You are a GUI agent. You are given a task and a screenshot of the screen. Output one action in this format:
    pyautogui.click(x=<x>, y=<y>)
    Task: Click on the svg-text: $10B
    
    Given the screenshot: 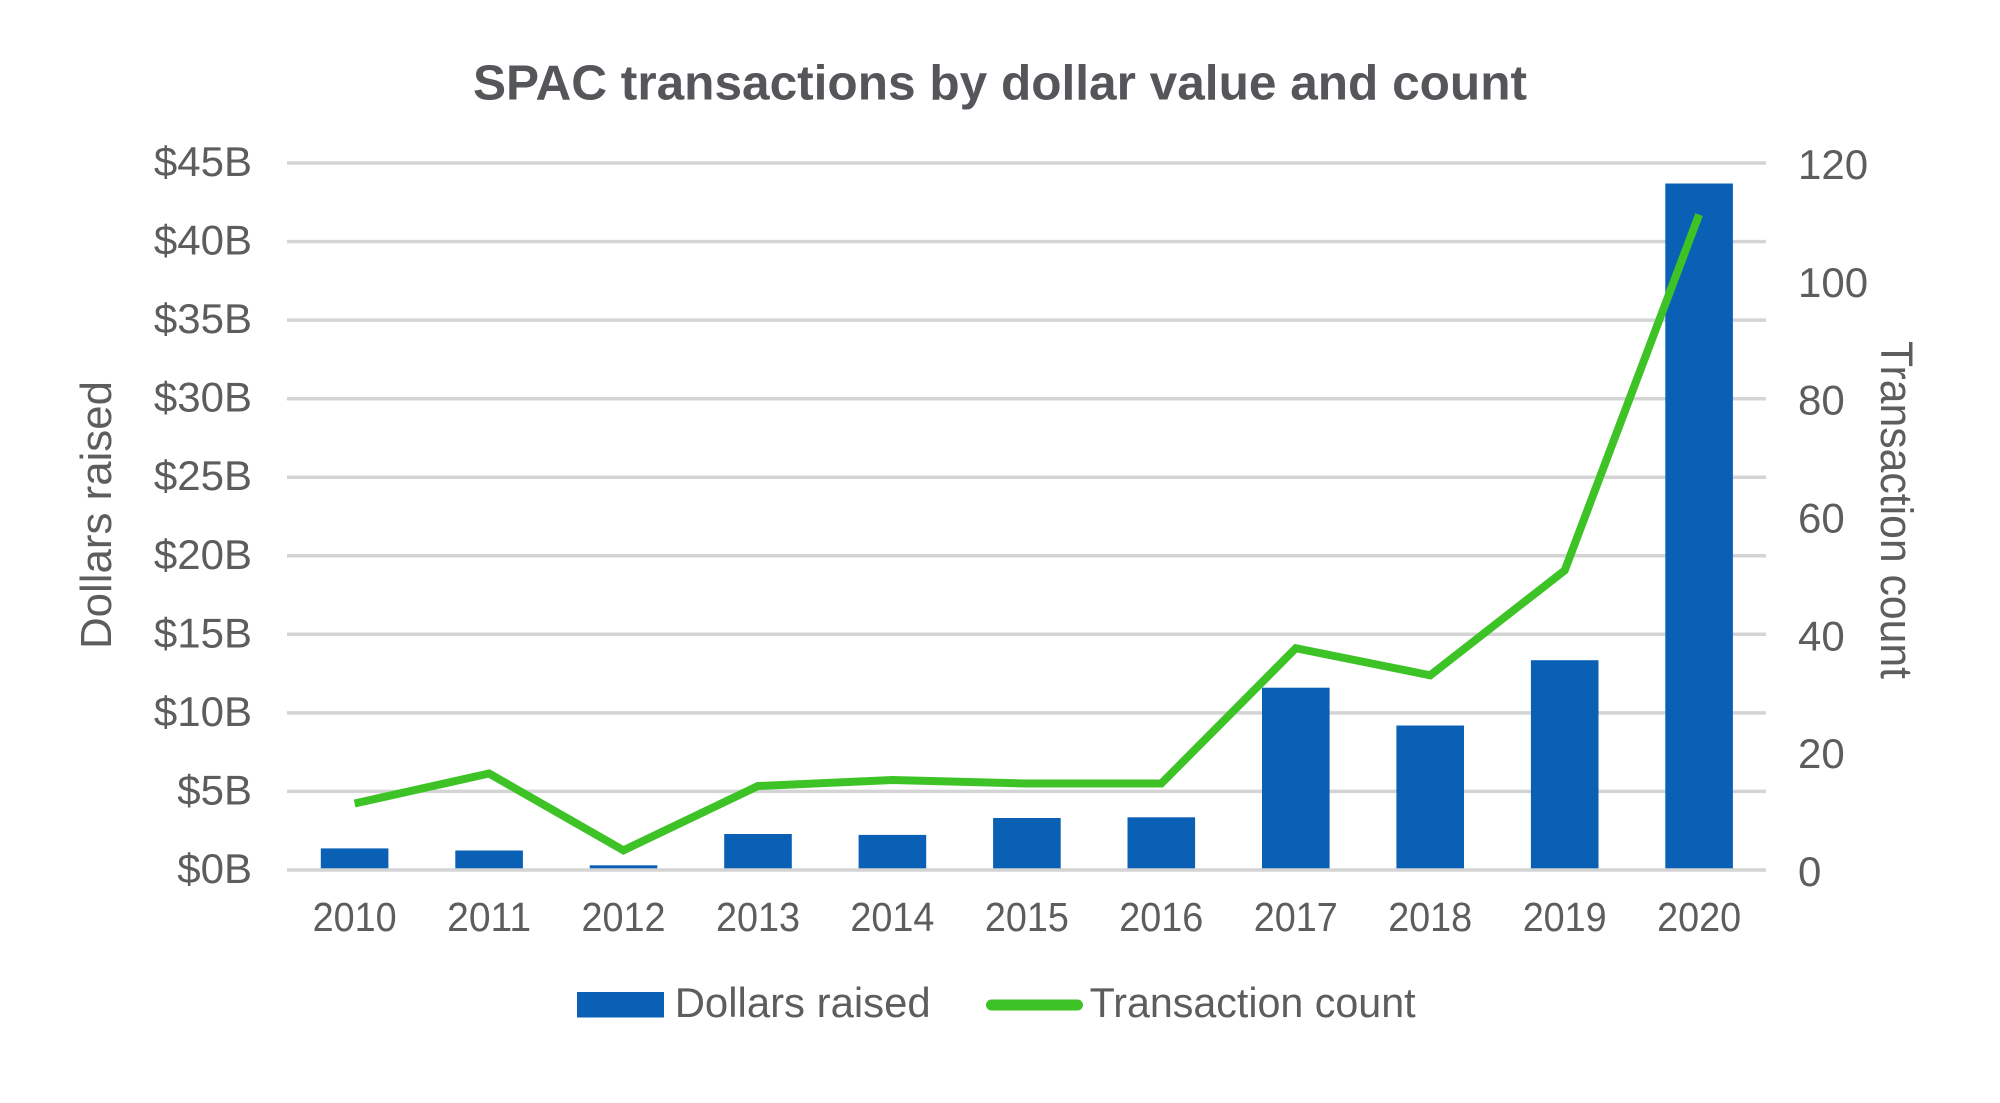 What is the action you would take?
    pyautogui.click(x=203, y=711)
    